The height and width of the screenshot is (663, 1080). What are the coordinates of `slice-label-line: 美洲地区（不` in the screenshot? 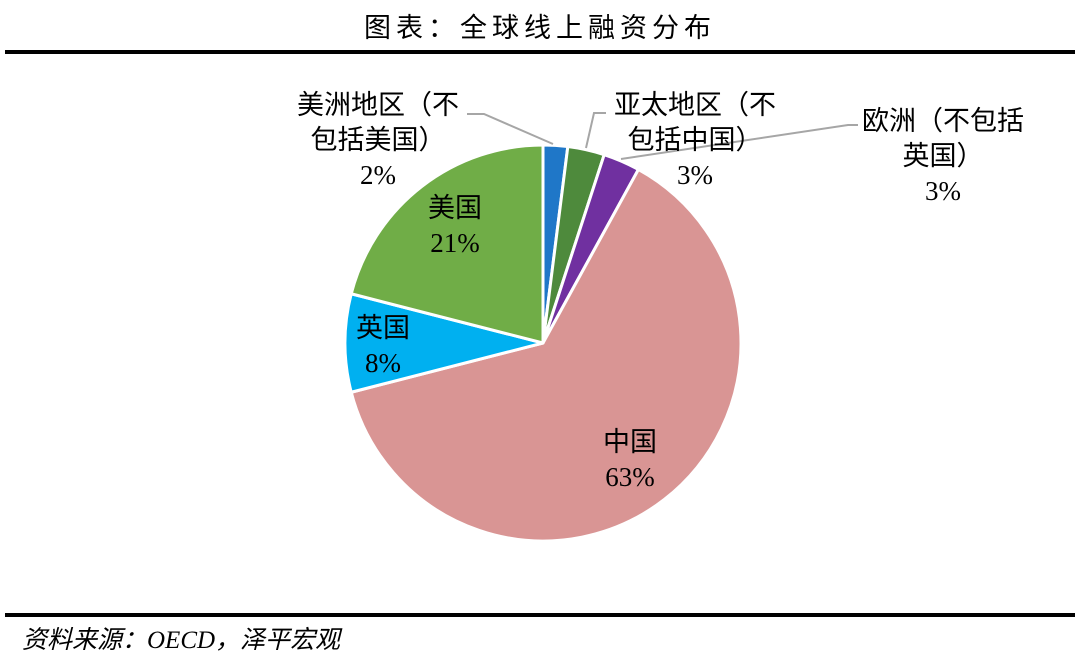 It's located at (378, 105).